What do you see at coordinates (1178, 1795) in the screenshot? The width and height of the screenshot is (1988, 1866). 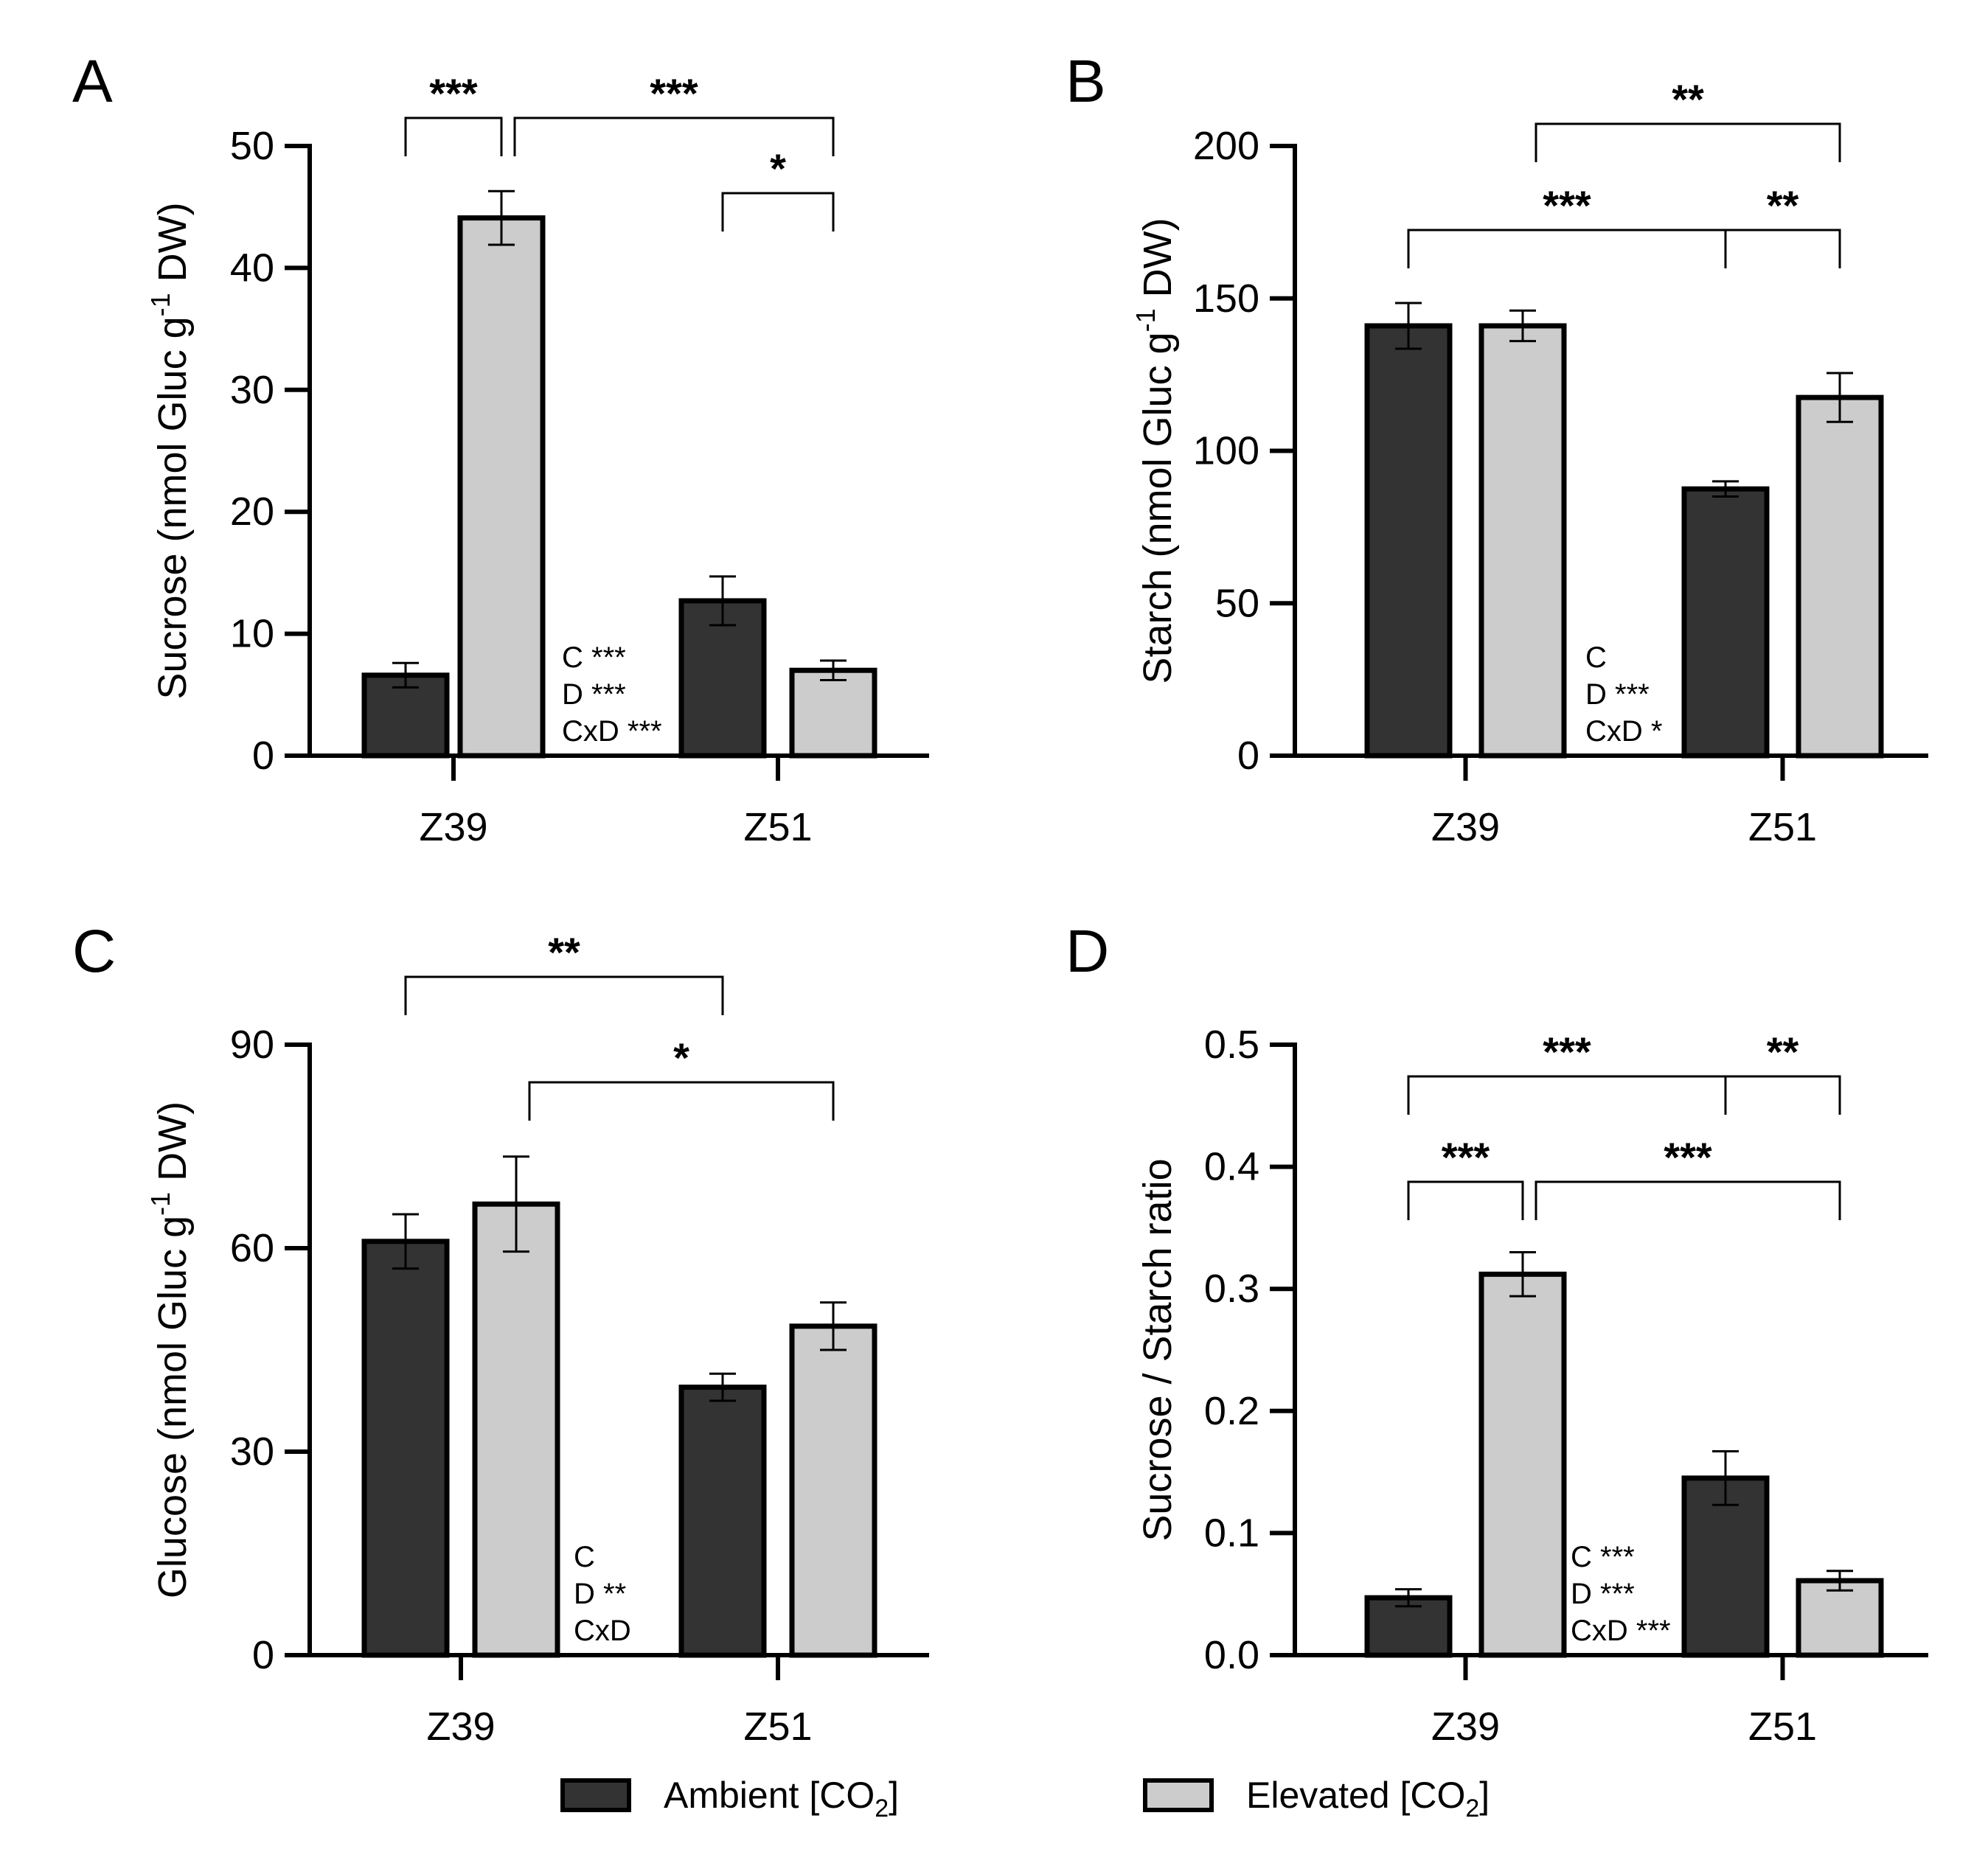 I see `legend-swatch-elevated` at bounding box center [1178, 1795].